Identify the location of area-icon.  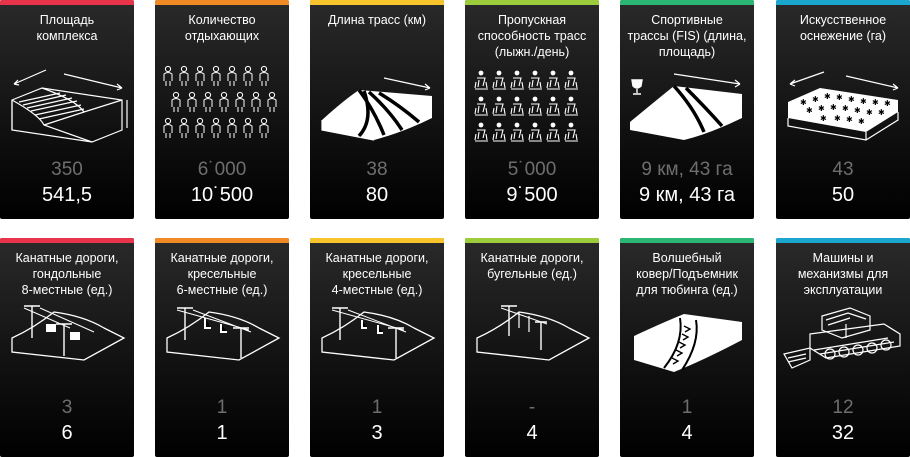
(69, 106).